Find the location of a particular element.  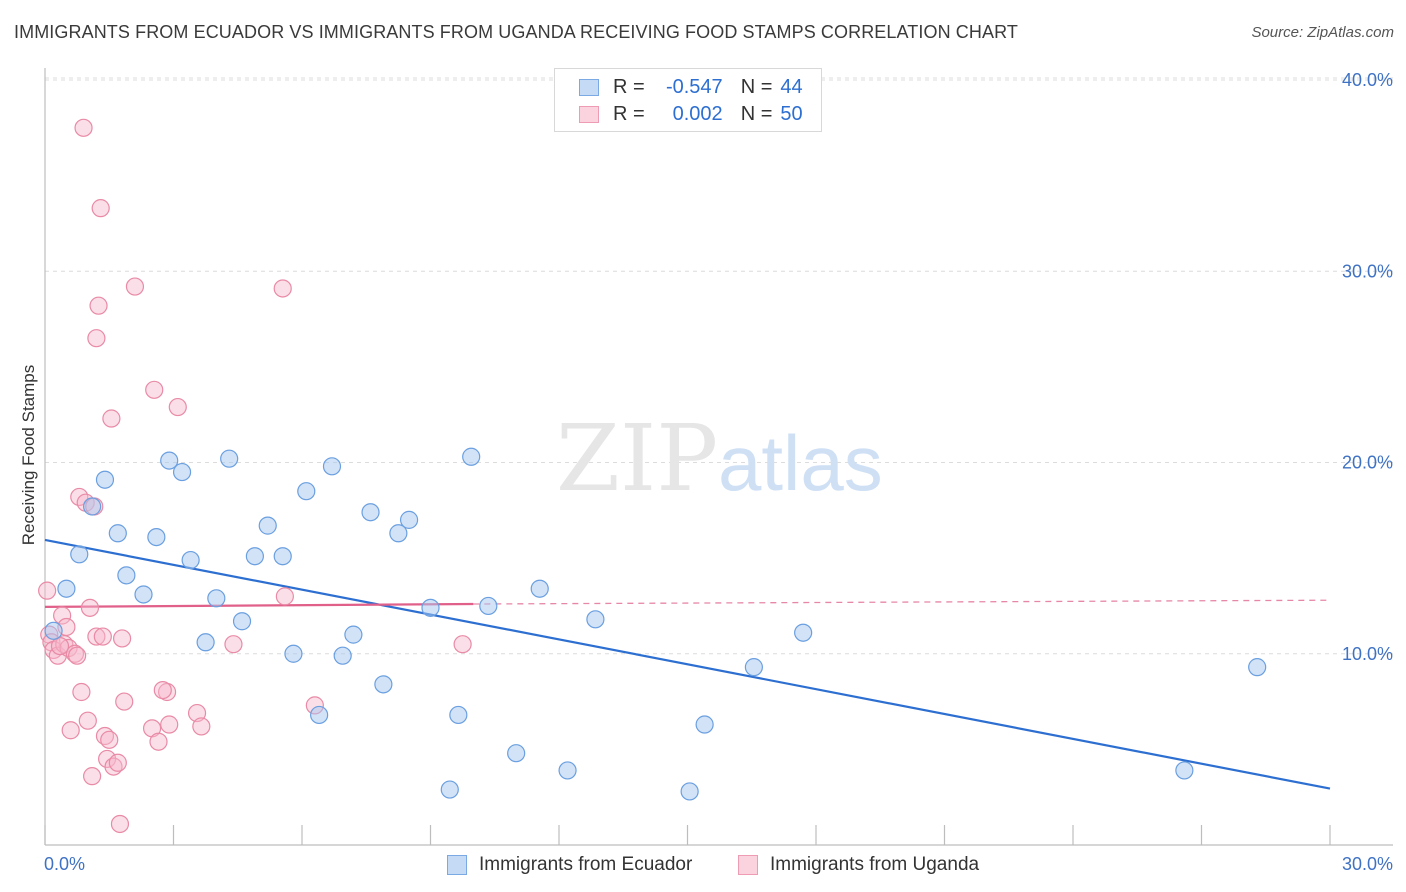

y-tick-label: 40.0% is located at coordinates (1367, 80).